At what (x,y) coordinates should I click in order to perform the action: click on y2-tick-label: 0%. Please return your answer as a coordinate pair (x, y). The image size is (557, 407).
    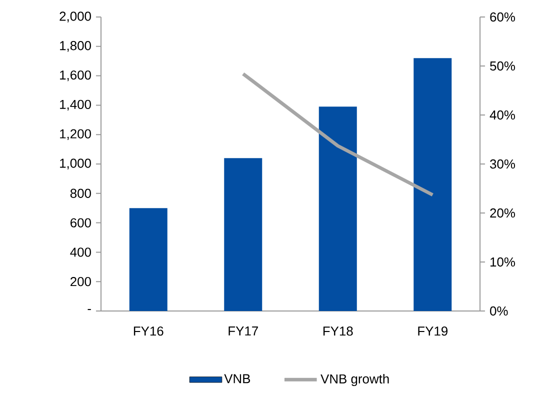
    Looking at the image, I should click on (499, 311).